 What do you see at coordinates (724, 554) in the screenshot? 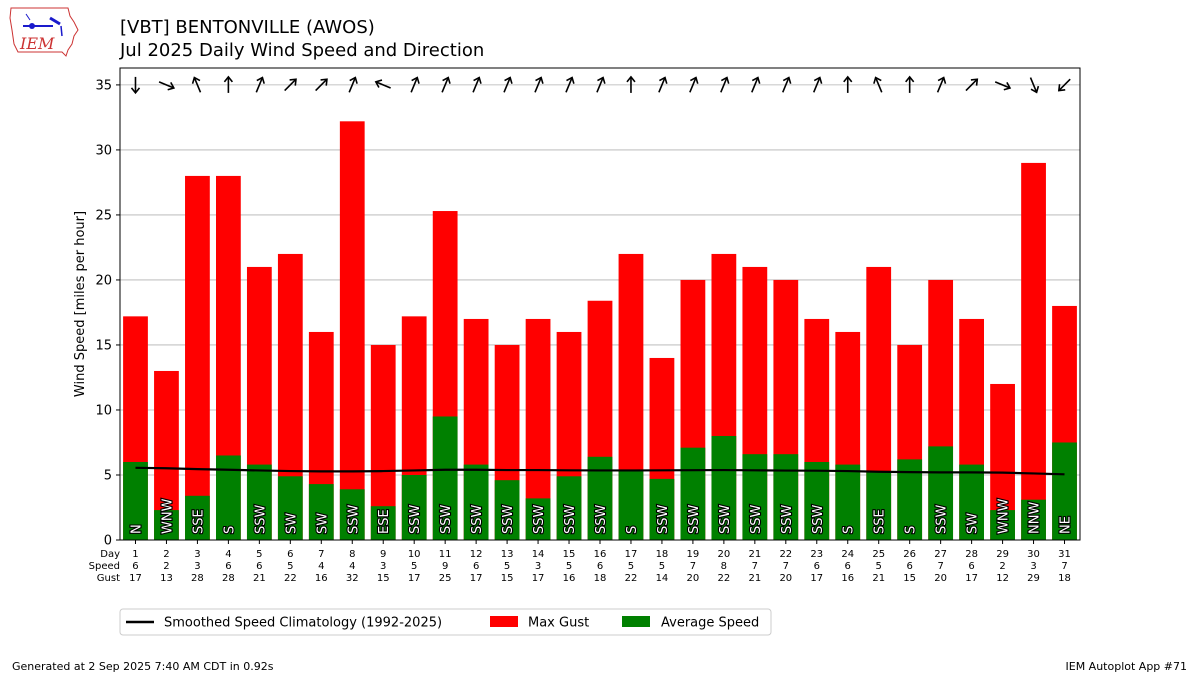
I see `x-tick-label-day: 20` at bounding box center [724, 554].